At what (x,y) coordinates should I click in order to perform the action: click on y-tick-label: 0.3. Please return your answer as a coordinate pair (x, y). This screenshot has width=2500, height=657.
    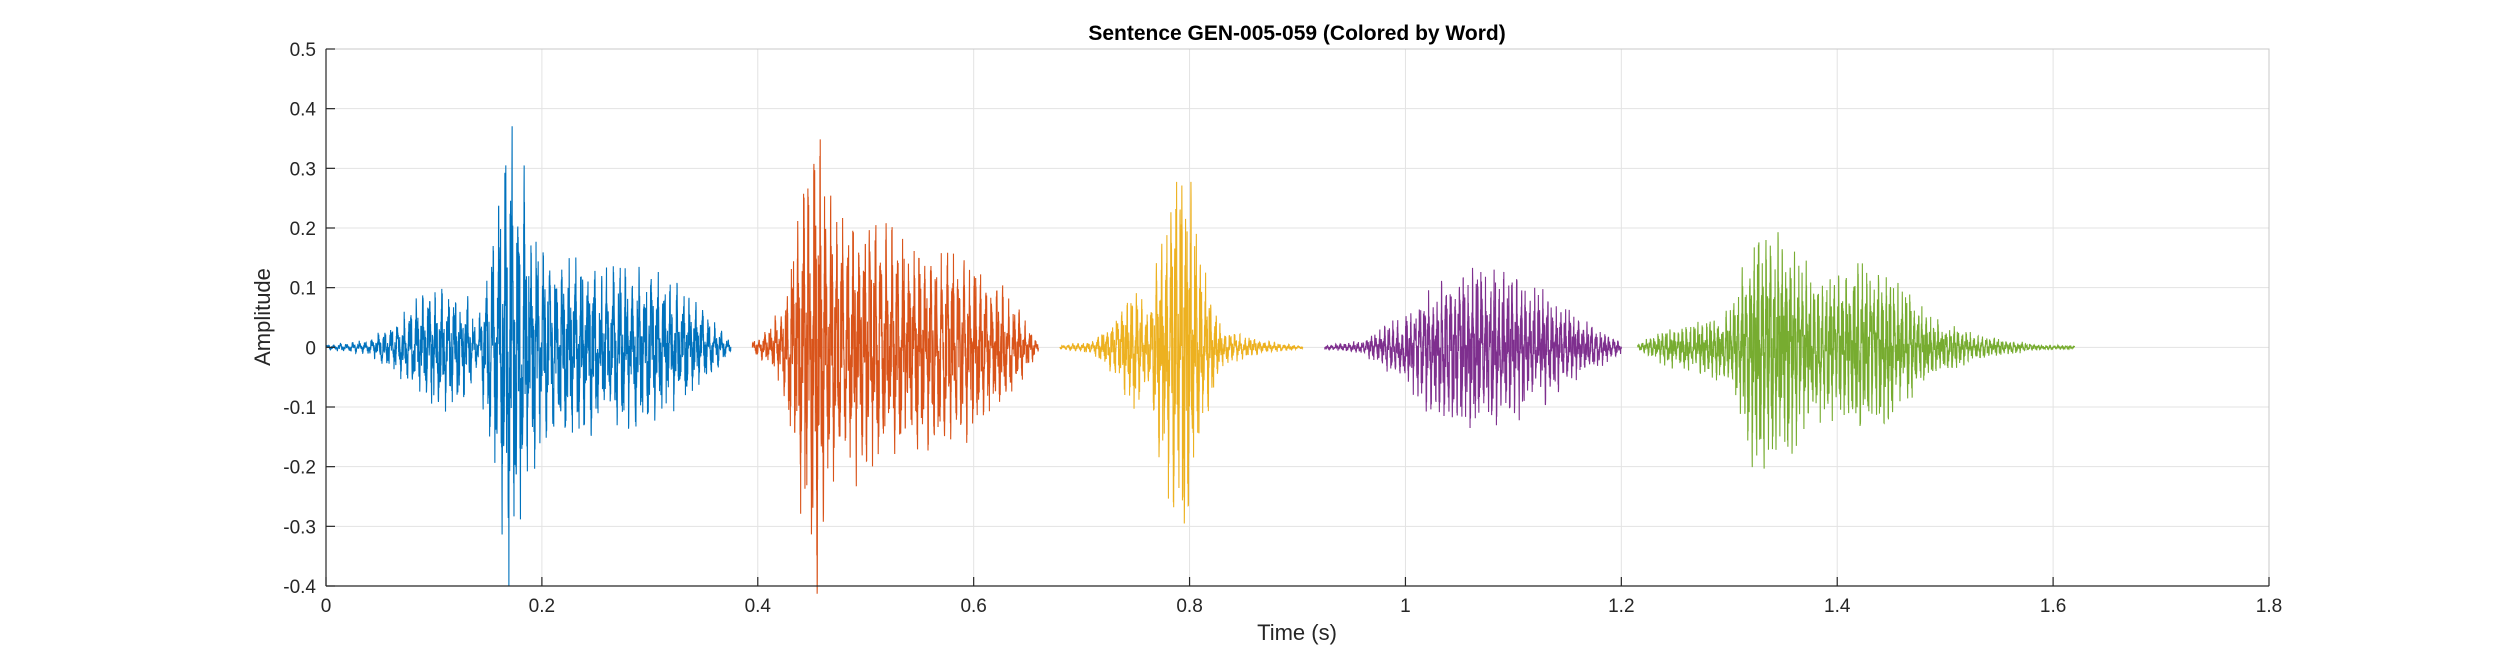
    Looking at the image, I should click on (303, 169).